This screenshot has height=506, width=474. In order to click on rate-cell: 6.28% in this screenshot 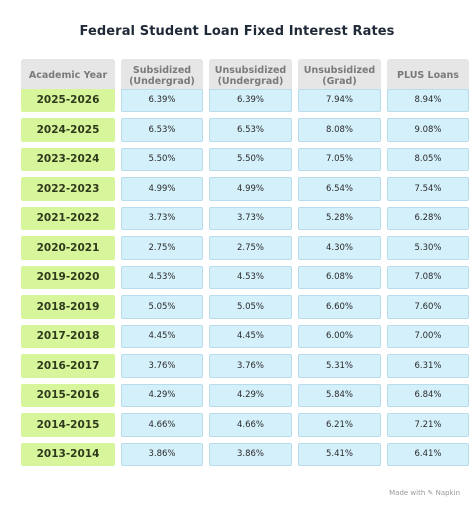, I will do `click(428, 218)`.